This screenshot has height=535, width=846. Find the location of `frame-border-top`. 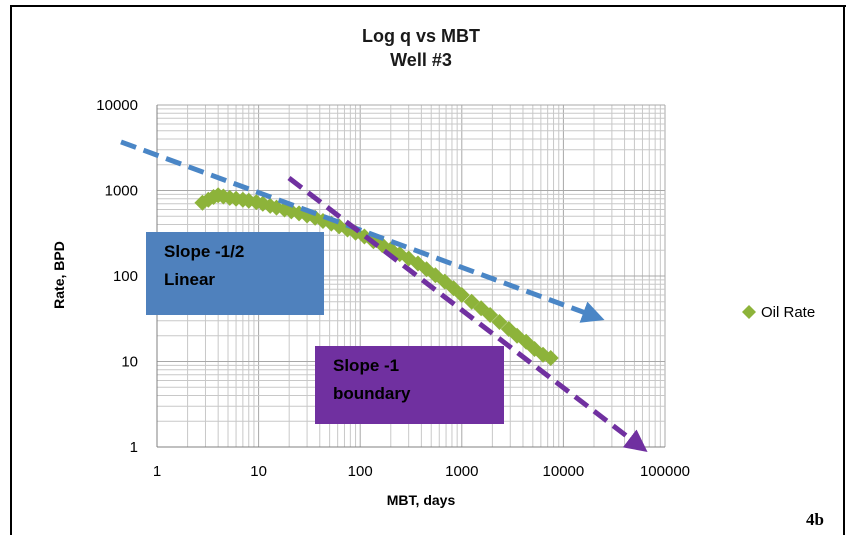

frame-border-top is located at coordinates (428, 6).